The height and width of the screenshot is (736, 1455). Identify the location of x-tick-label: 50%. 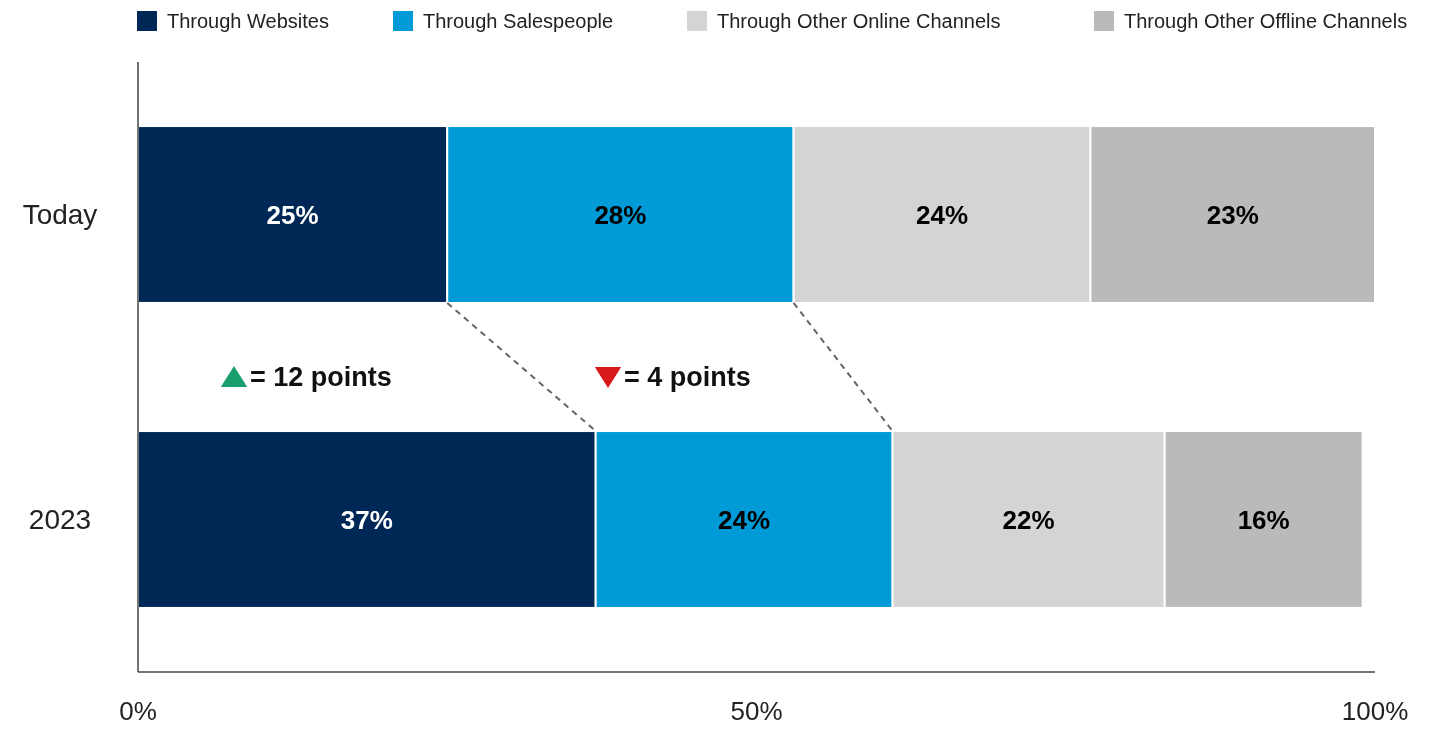
(756, 711).